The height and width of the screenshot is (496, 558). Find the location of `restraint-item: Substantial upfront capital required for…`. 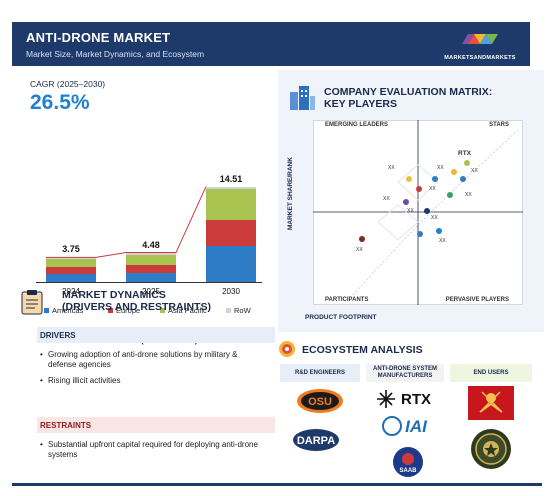

restraint-item: Substantial upfront capital required for… is located at coordinates (153, 450).